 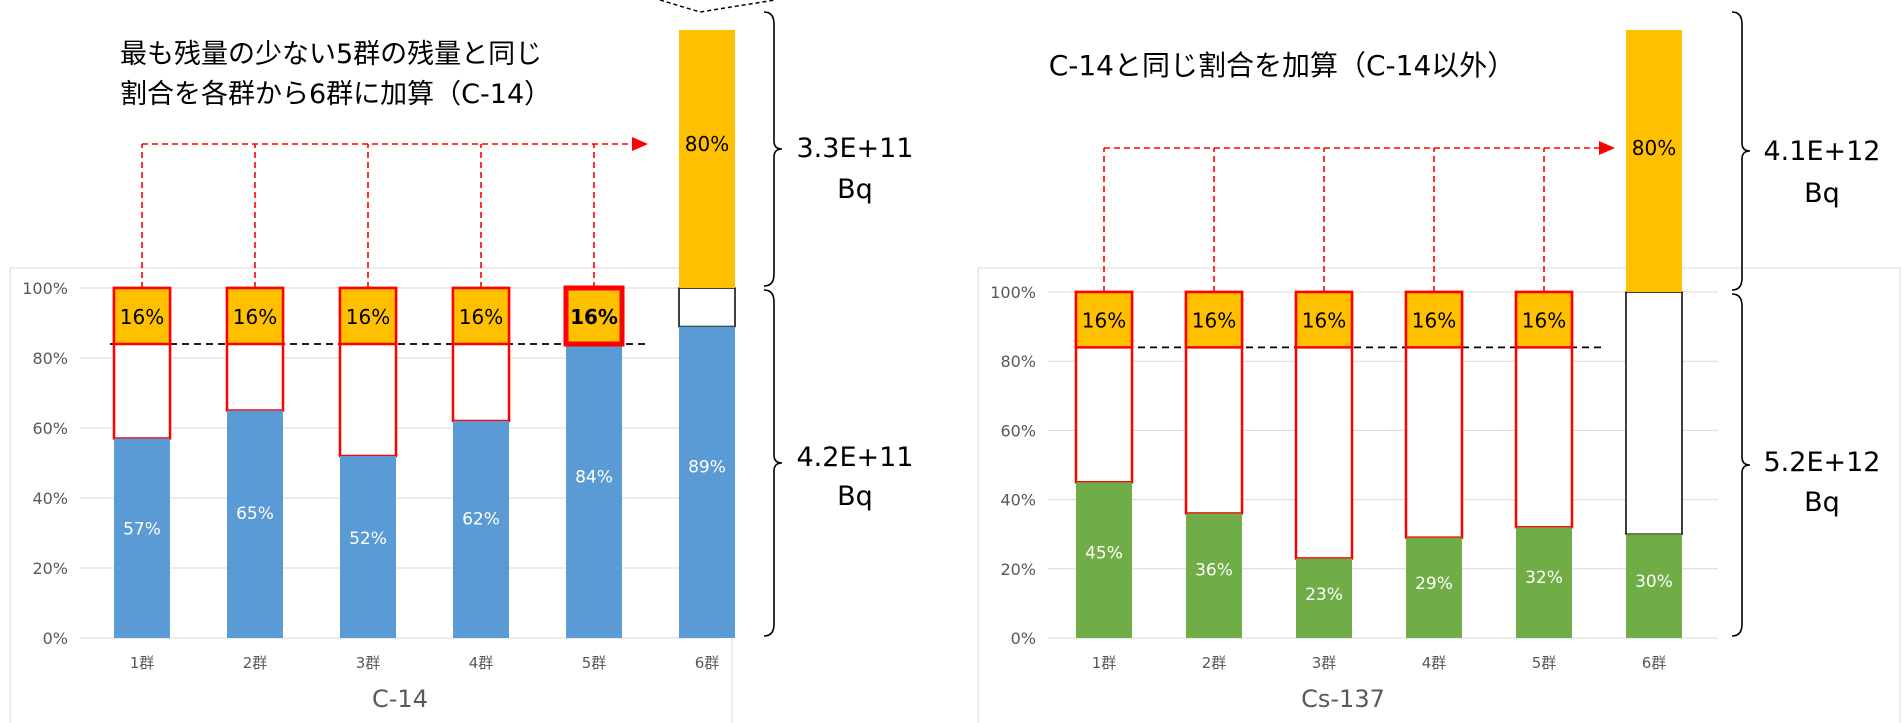 What do you see at coordinates (1654, 582) in the screenshot?
I see `bar-base-label: 30%` at bounding box center [1654, 582].